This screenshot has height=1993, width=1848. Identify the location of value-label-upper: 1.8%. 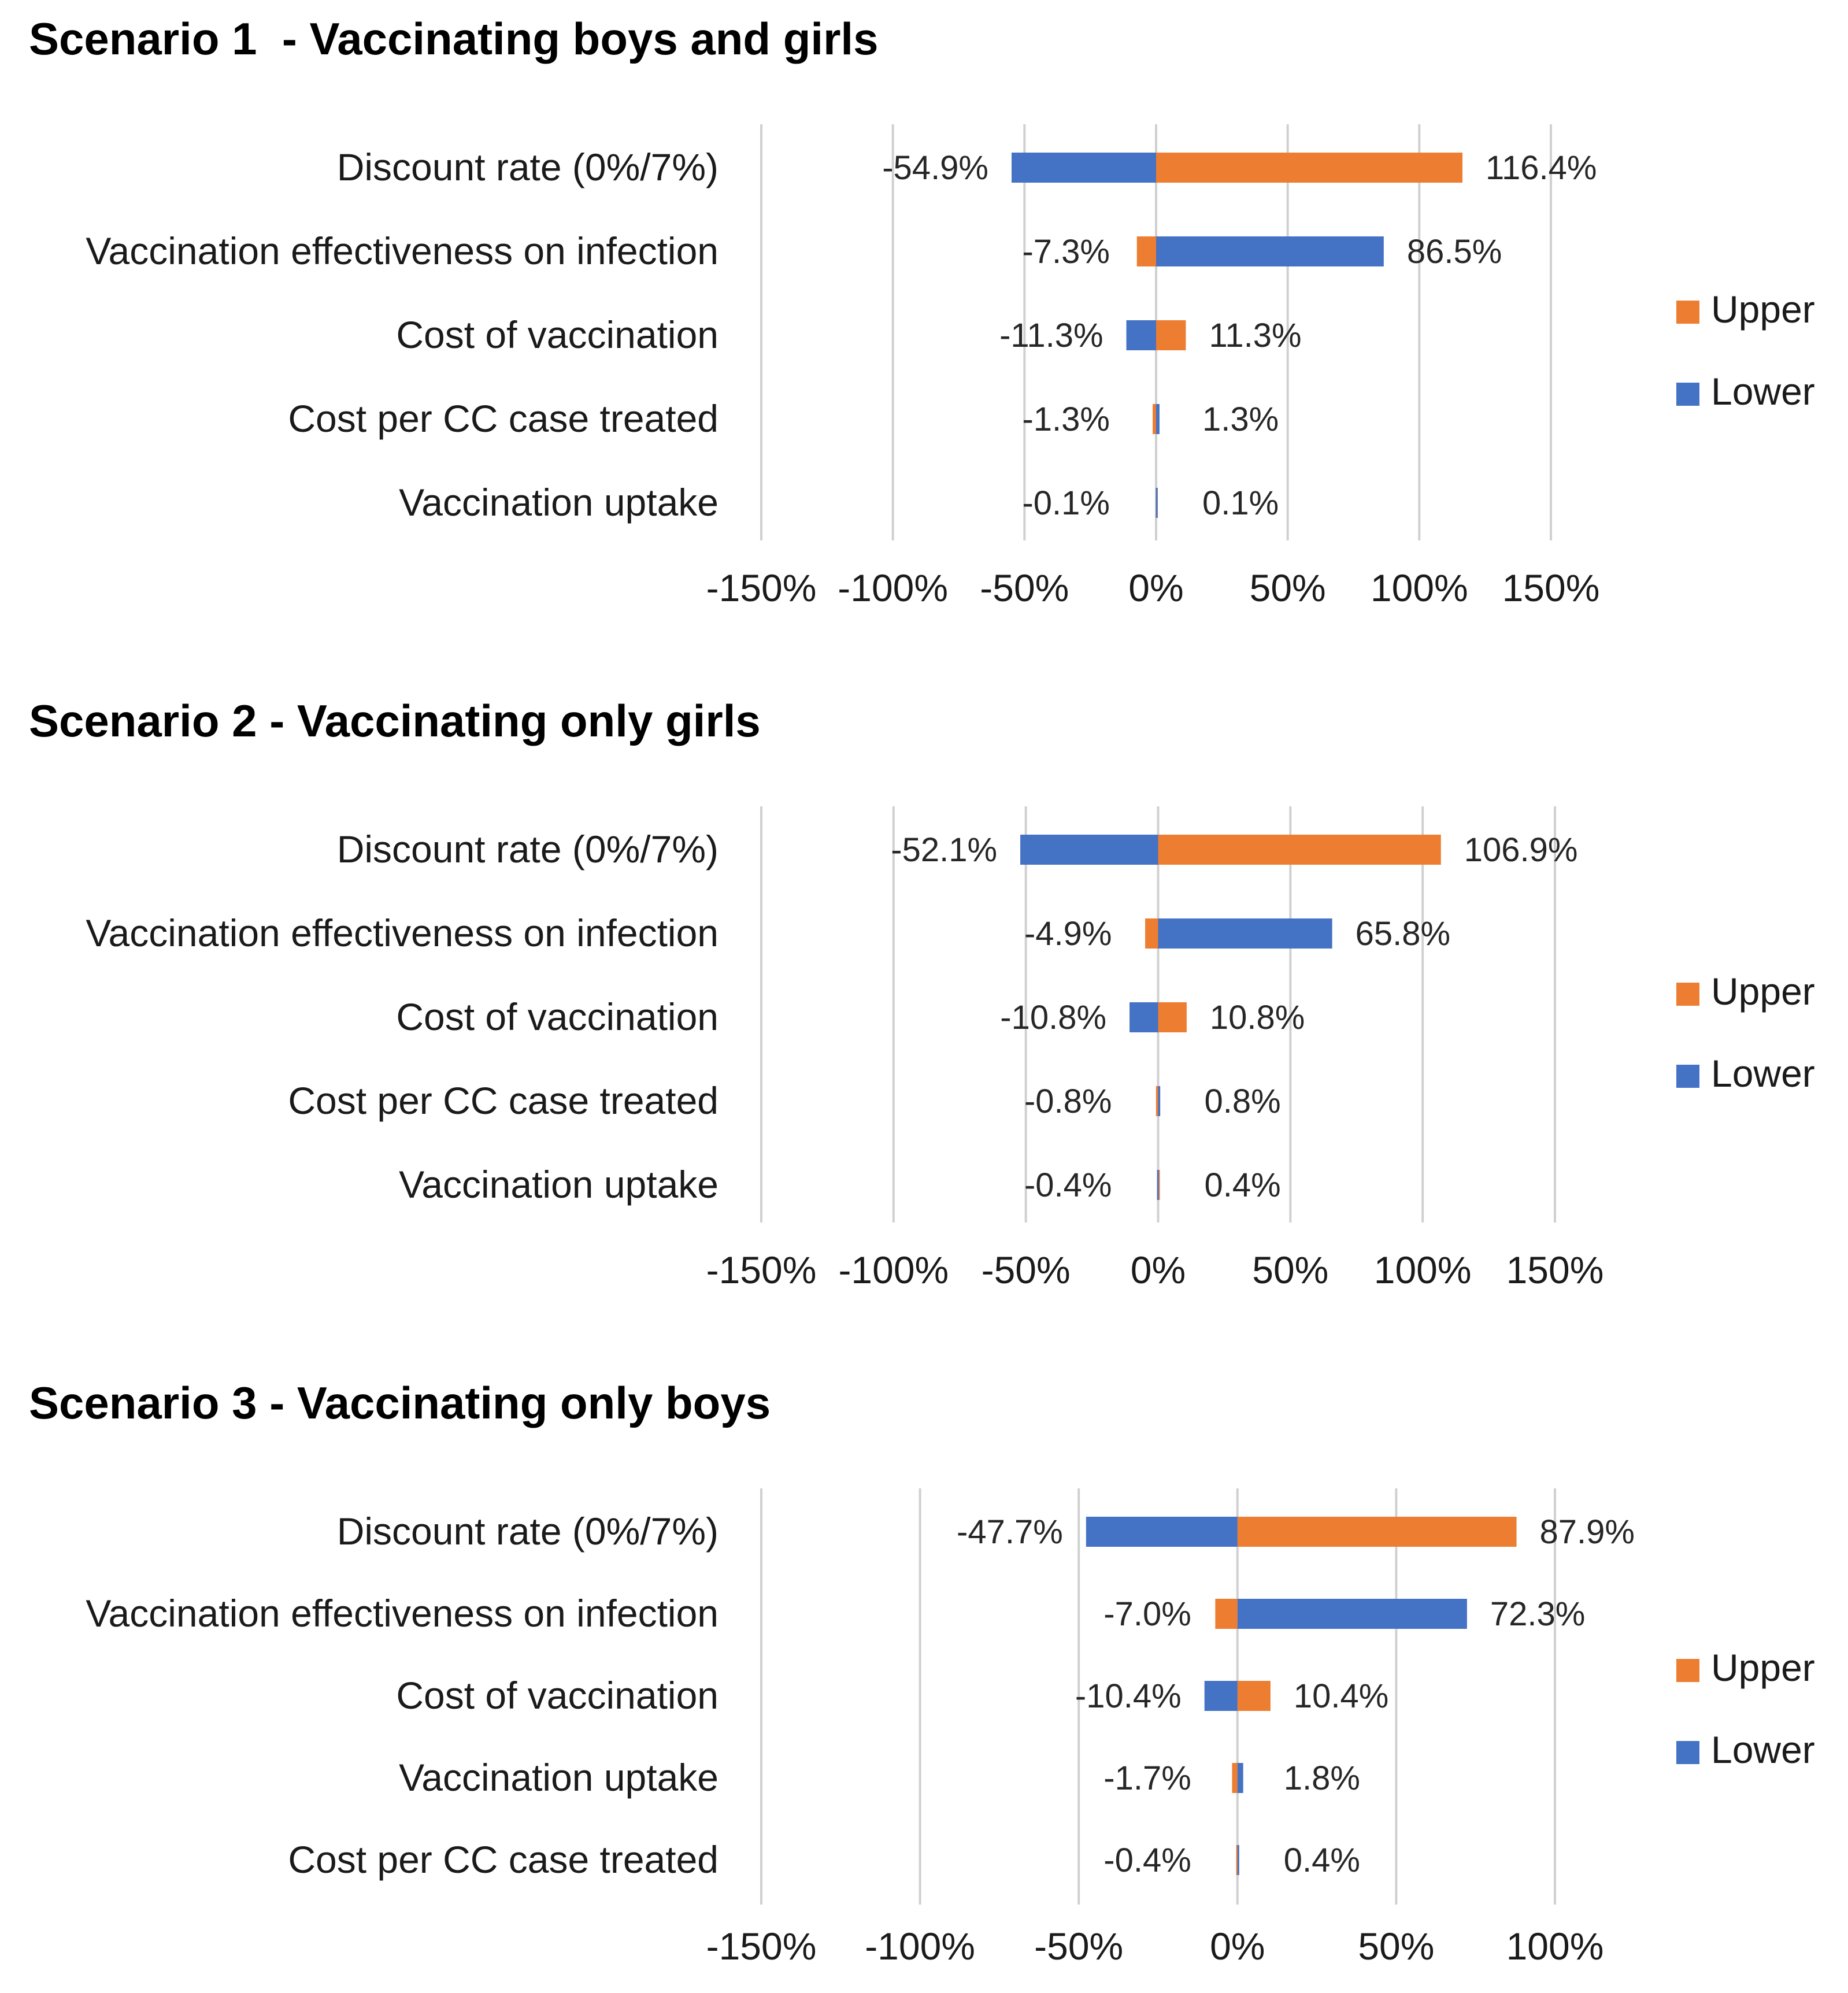
(1322, 1778).